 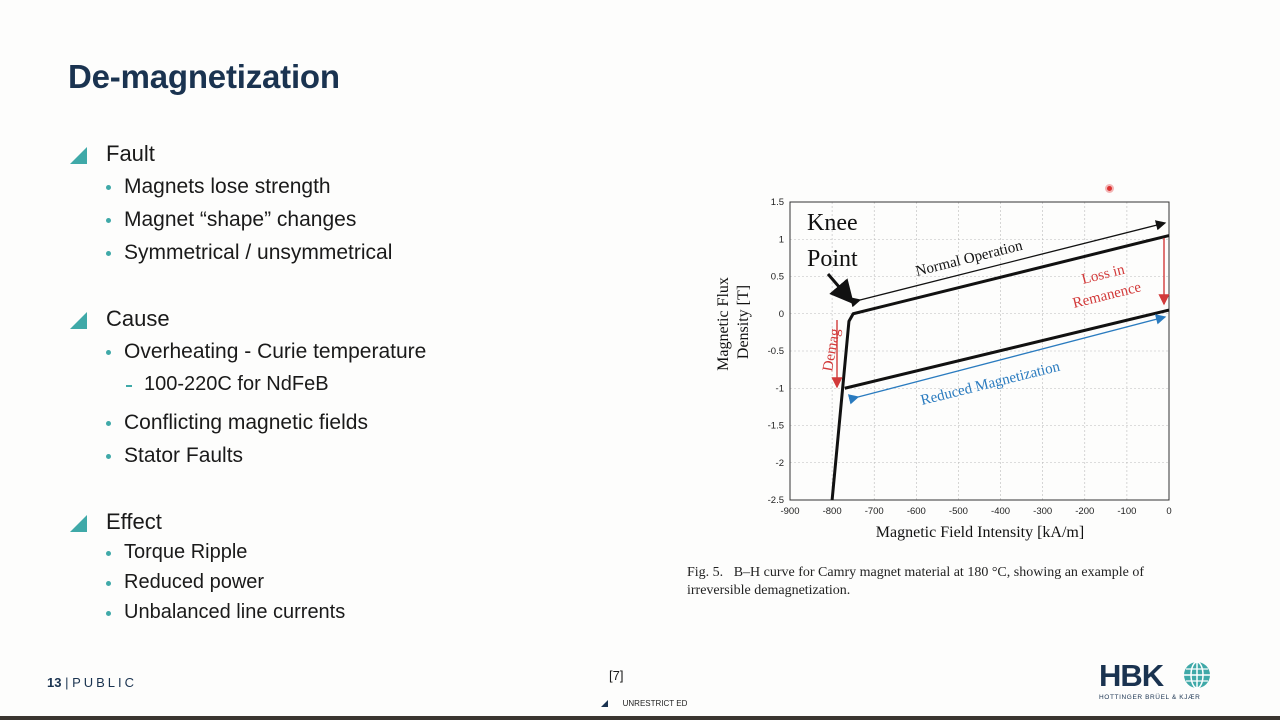 What do you see at coordinates (604, 703) in the screenshot?
I see `classification-triangle-icon` at bounding box center [604, 703].